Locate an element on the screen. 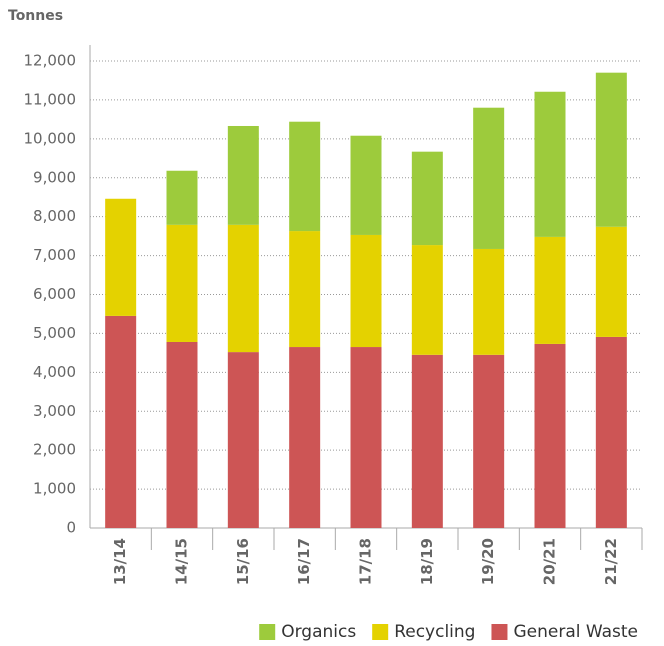 This screenshot has height=646, width=664. x-tick-group: 21/22 is located at coordinates (611, 561).